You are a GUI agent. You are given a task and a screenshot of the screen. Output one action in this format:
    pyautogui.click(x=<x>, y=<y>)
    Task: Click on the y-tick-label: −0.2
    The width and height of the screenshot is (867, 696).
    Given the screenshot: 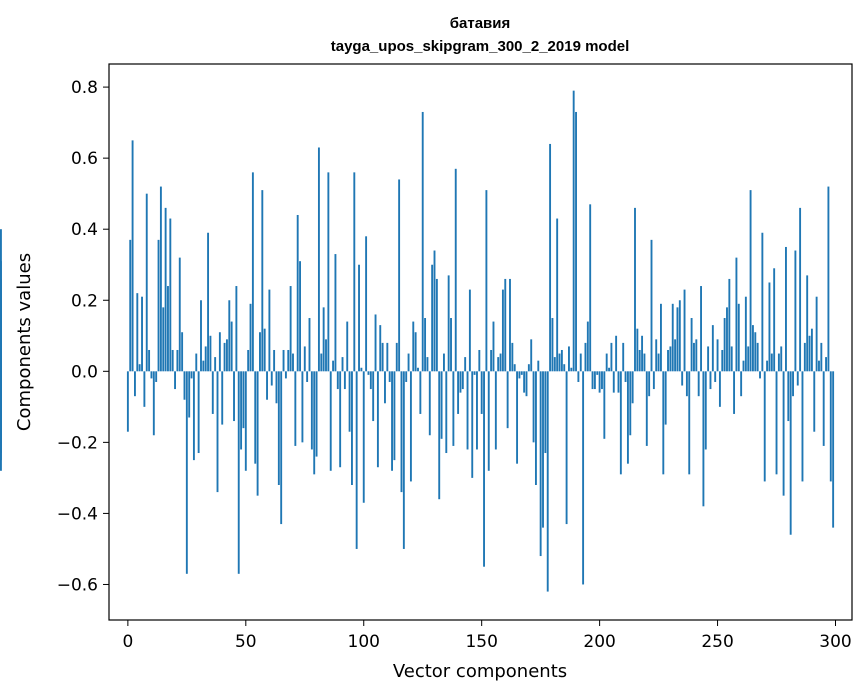 What is the action you would take?
    pyautogui.click(x=77, y=443)
    